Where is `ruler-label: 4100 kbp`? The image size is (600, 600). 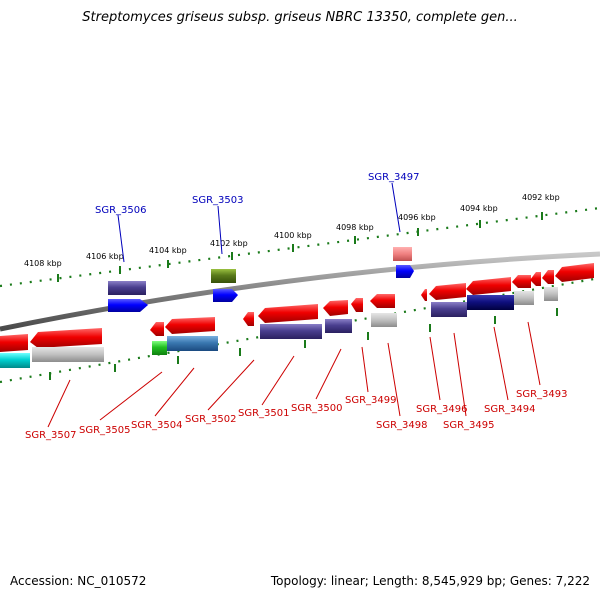 ruler-label: 4100 kbp is located at coordinates (293, 235).